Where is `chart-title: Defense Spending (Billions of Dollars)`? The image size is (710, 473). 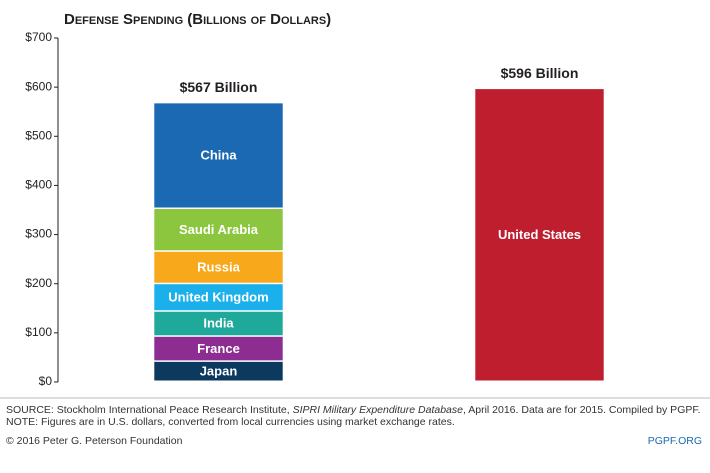
chart-title: Defense Spending (Billions of Dollars) is located at coordinates (197, 19).